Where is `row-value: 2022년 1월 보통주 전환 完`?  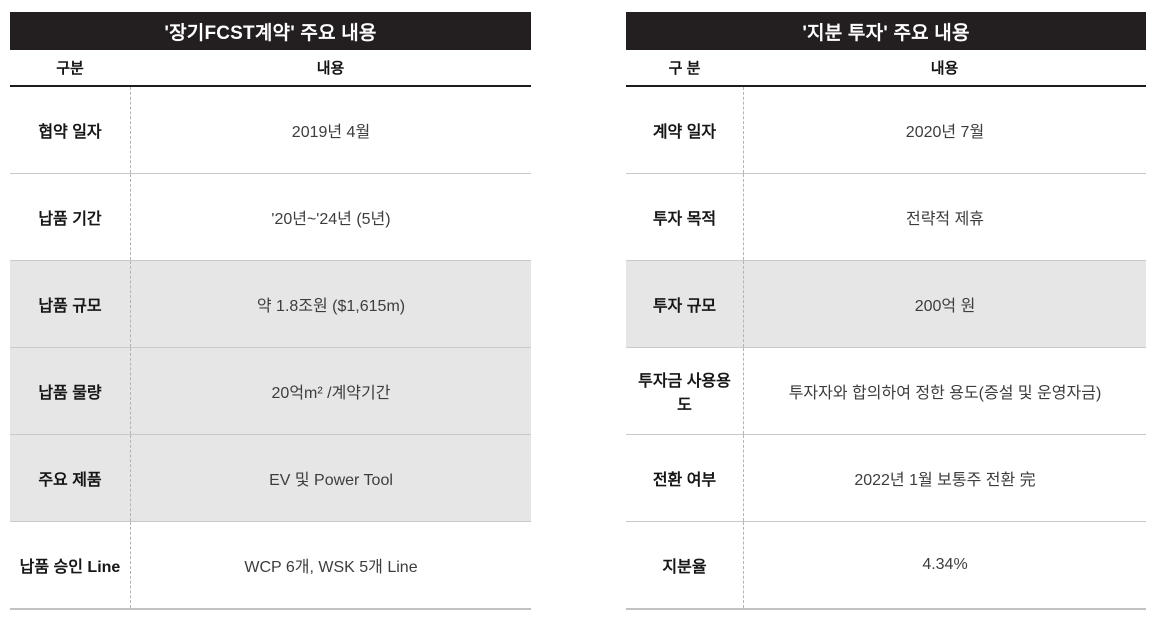
row-value: 2022년 1월 보통주 전환 完 is located at coordinates (944, 478).